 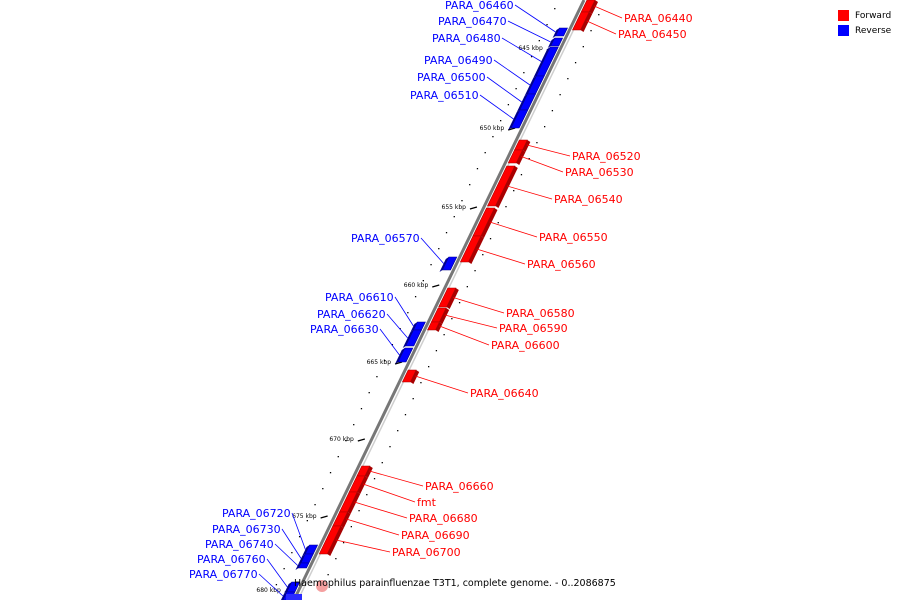 I want to click on gene-label: PARA_06690, so click(x=435, y=535).